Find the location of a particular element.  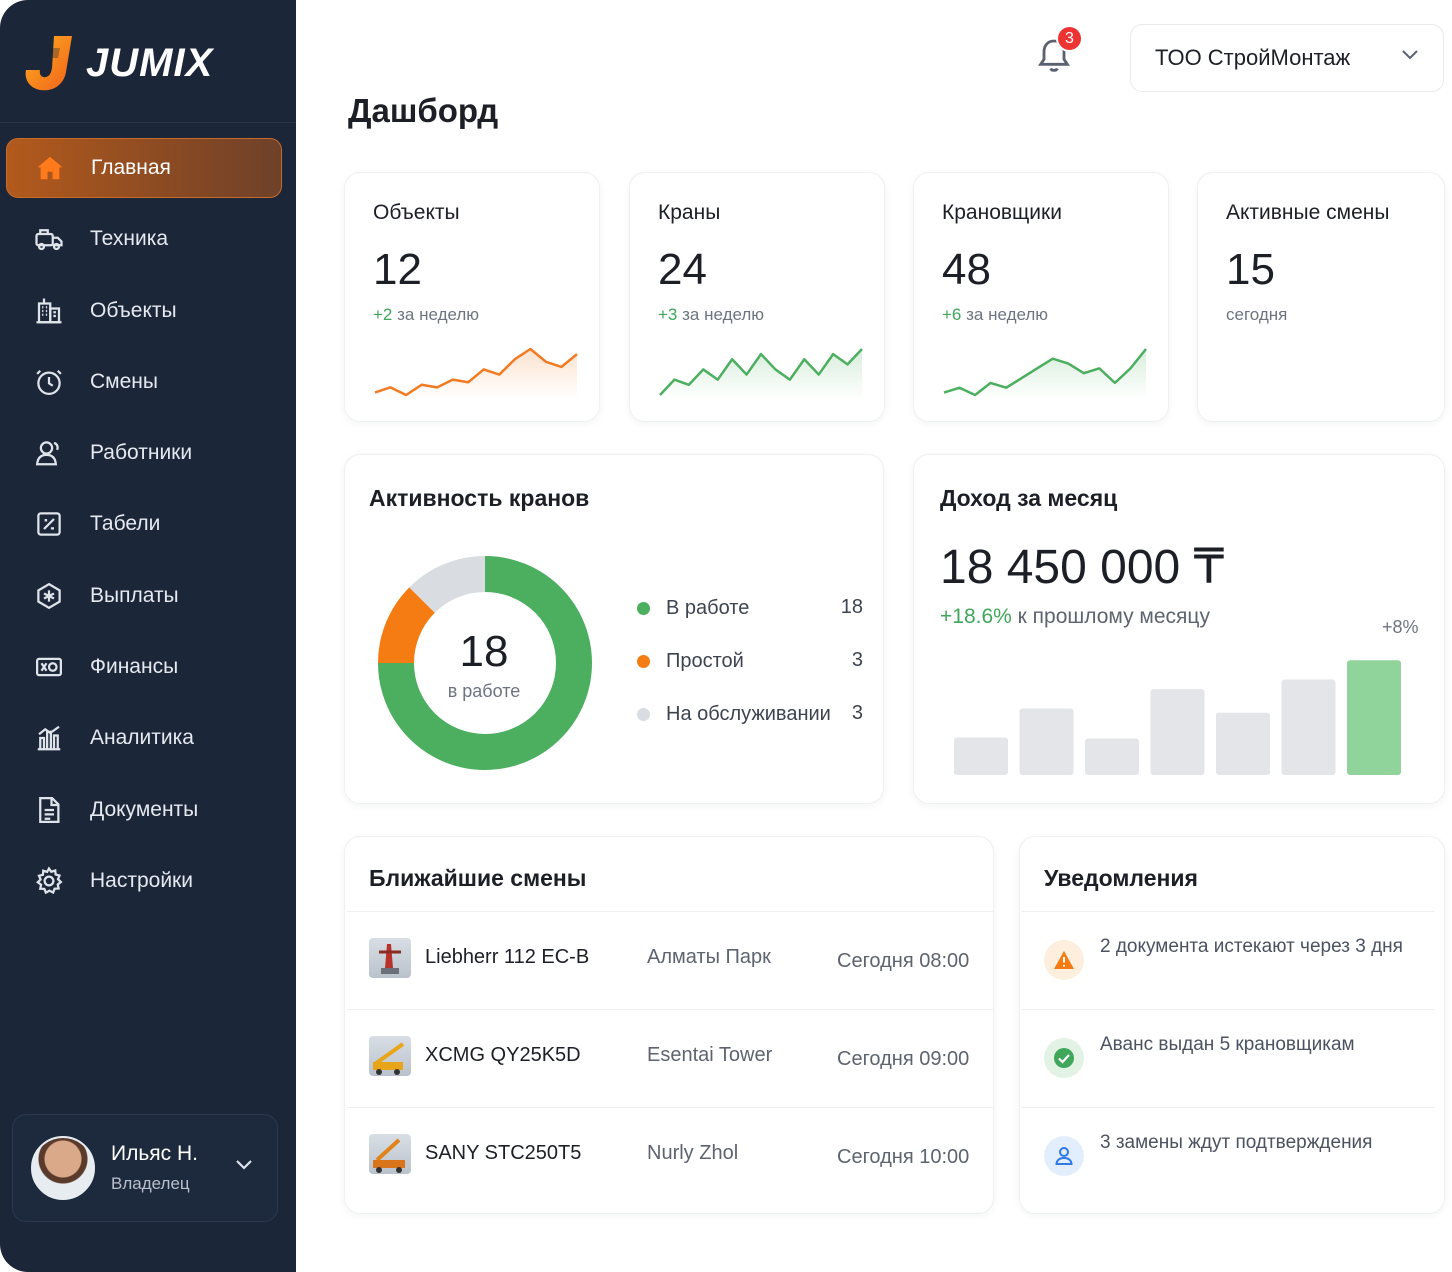

legend-label: Простой is located at coordinates (705, 660).